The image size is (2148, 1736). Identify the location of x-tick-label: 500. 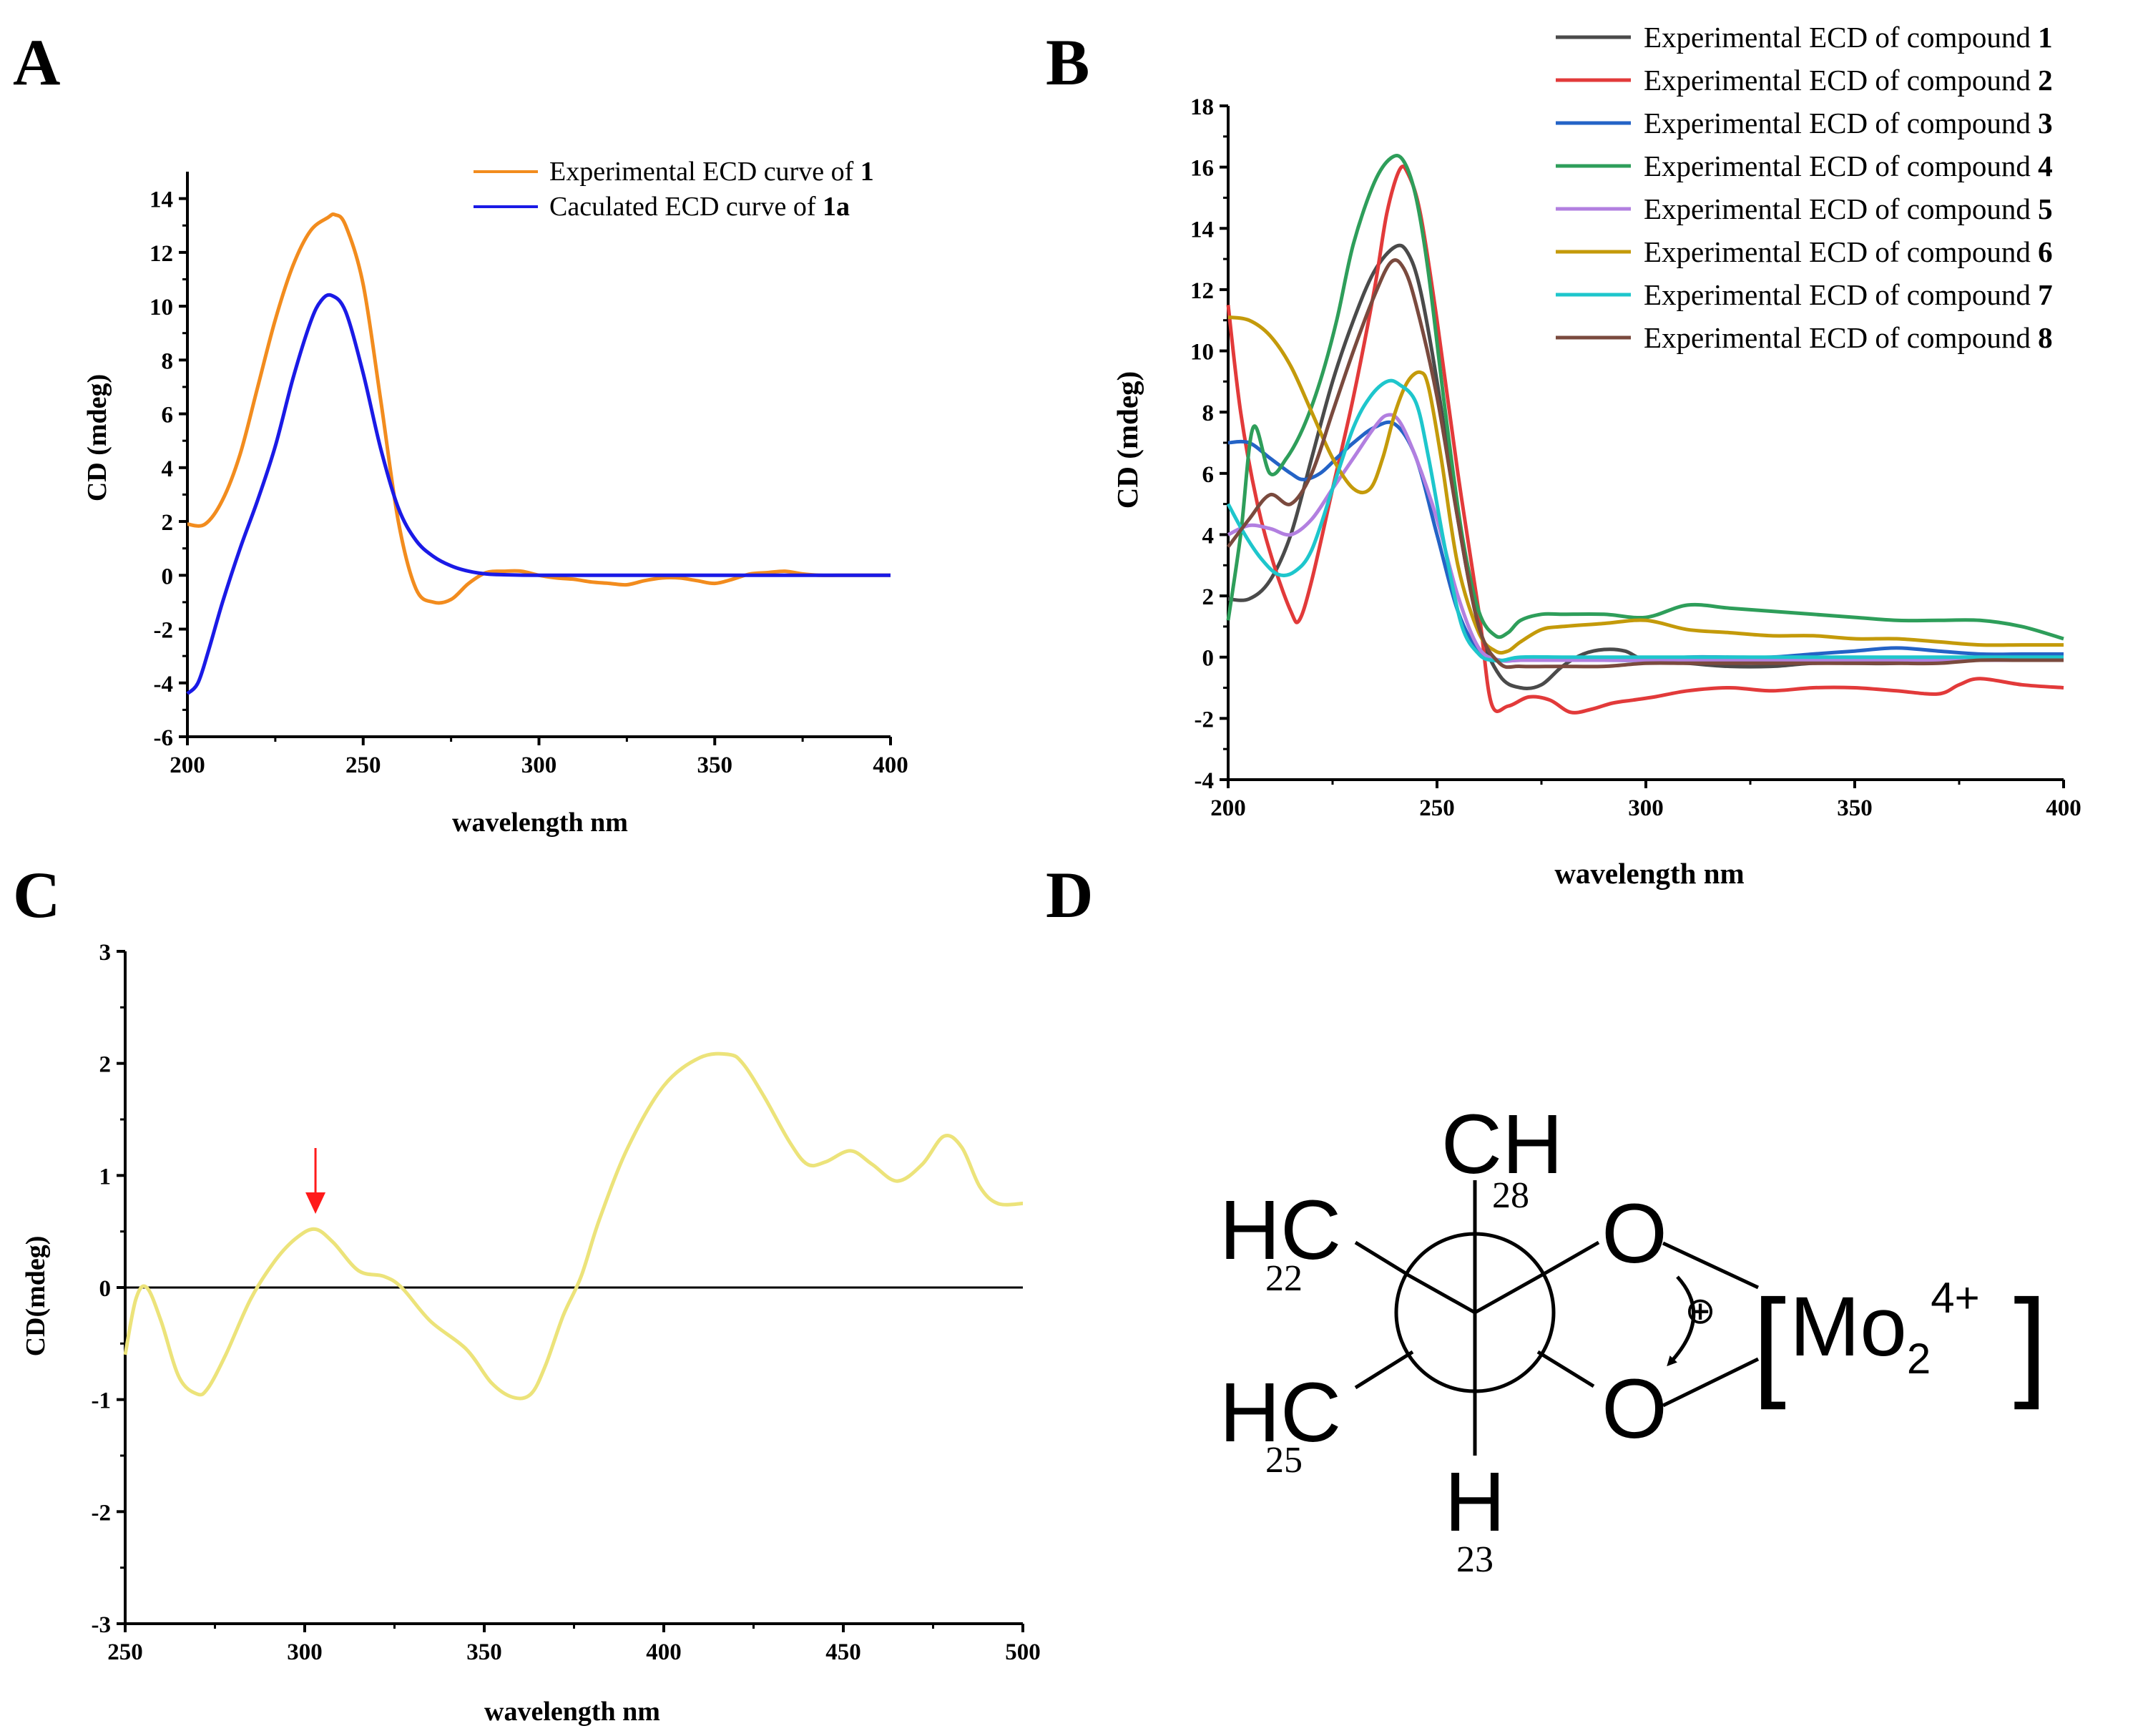
(1023, 1652).